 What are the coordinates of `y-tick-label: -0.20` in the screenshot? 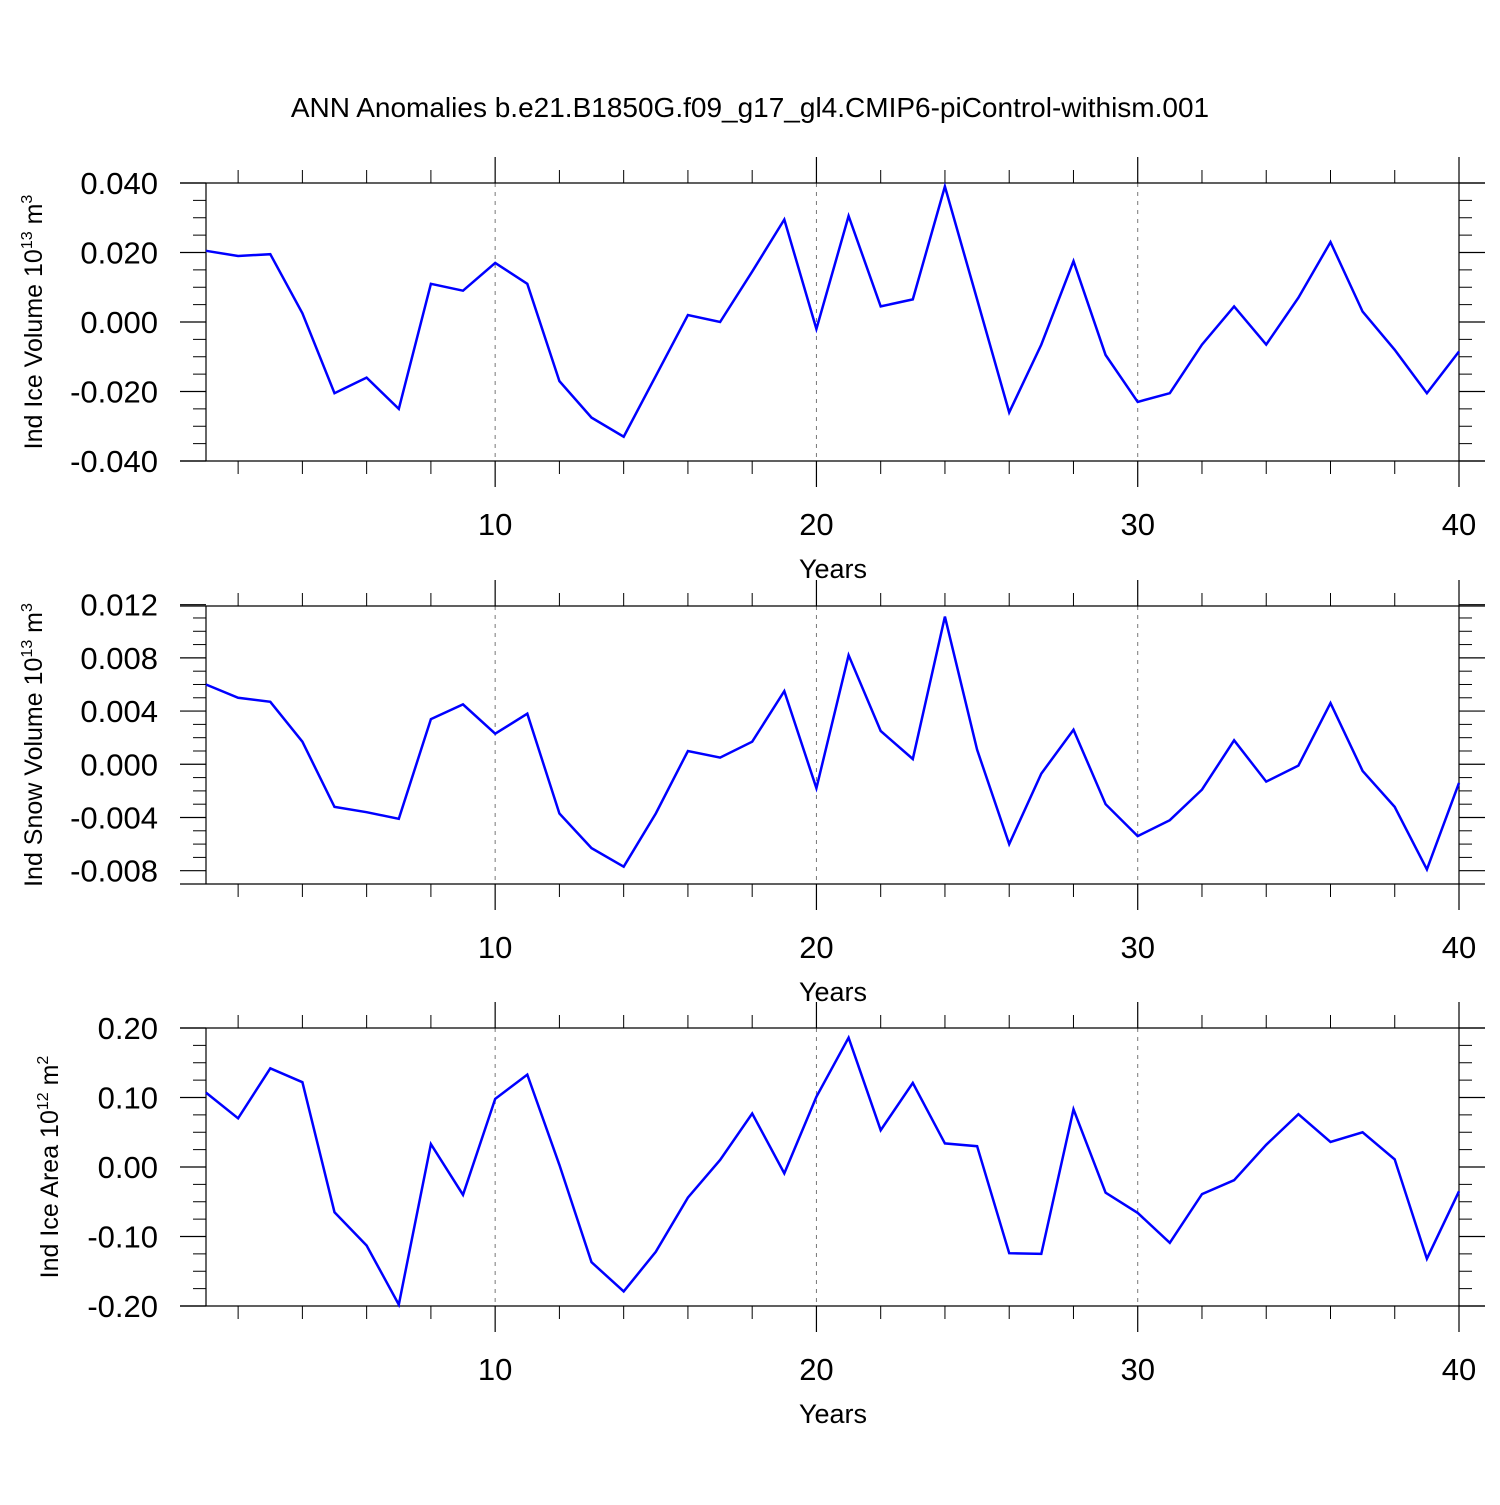 It's located at (122, 1306).